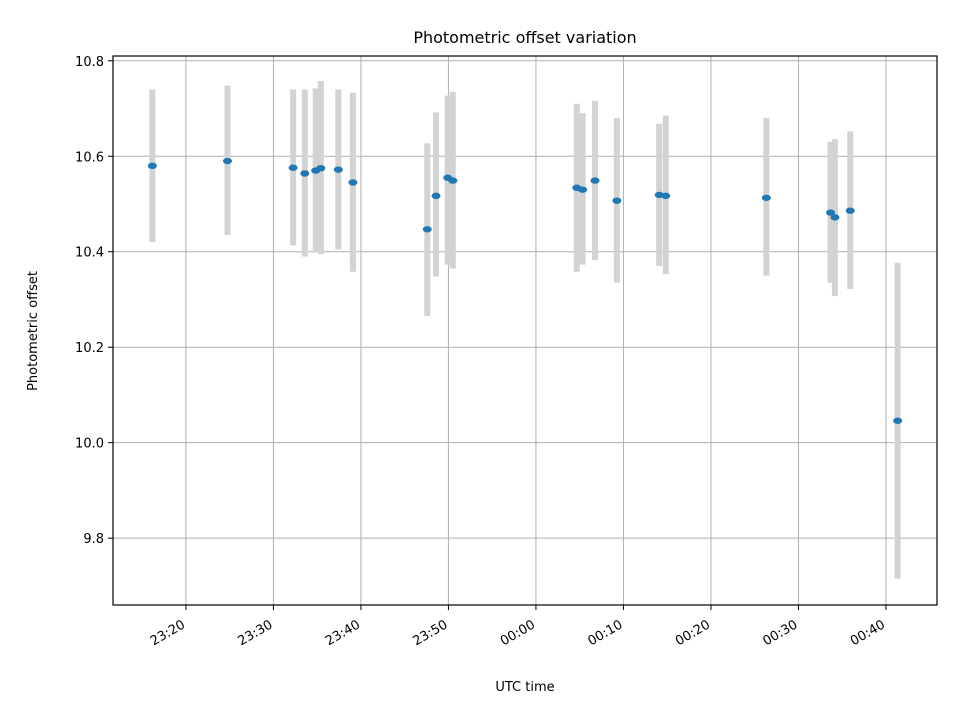 The height and width of the screenshot is (720, 960). I want to click on y-tick-label: 10.4, so click(89, 253).